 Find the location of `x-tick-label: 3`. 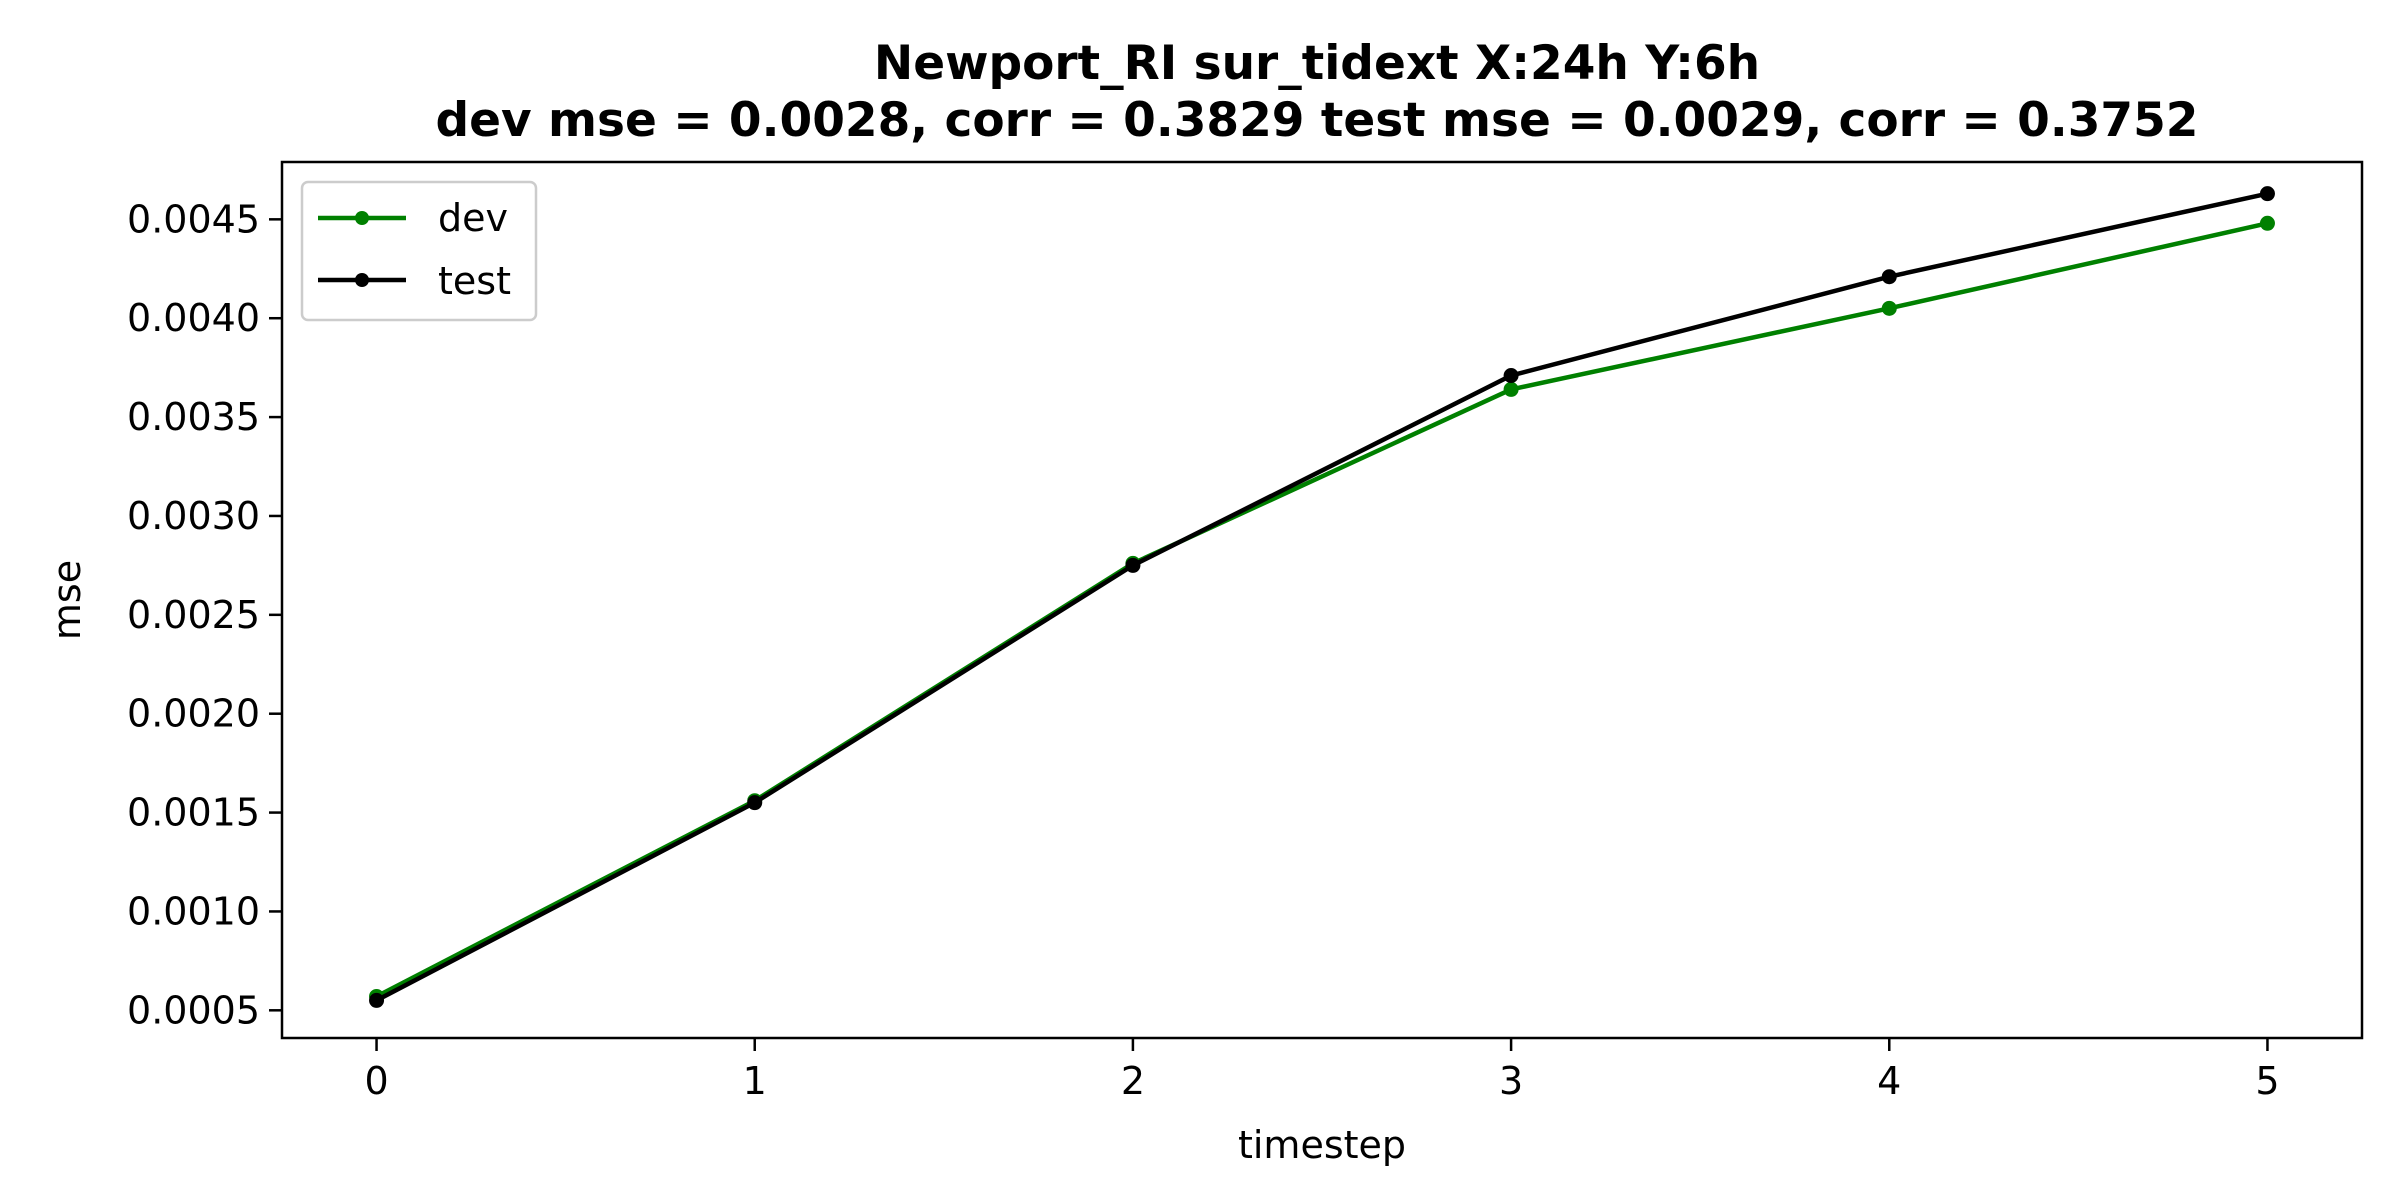

x-tick-label: 3 is located at coordinates (1511, 1081).